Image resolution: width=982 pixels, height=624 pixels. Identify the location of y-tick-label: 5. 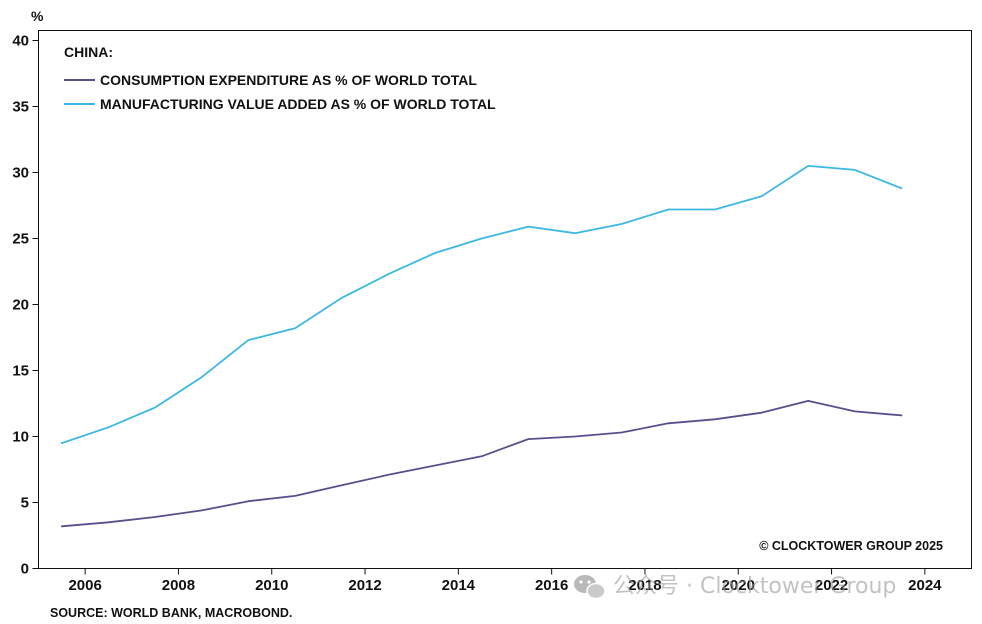
(25, 503).